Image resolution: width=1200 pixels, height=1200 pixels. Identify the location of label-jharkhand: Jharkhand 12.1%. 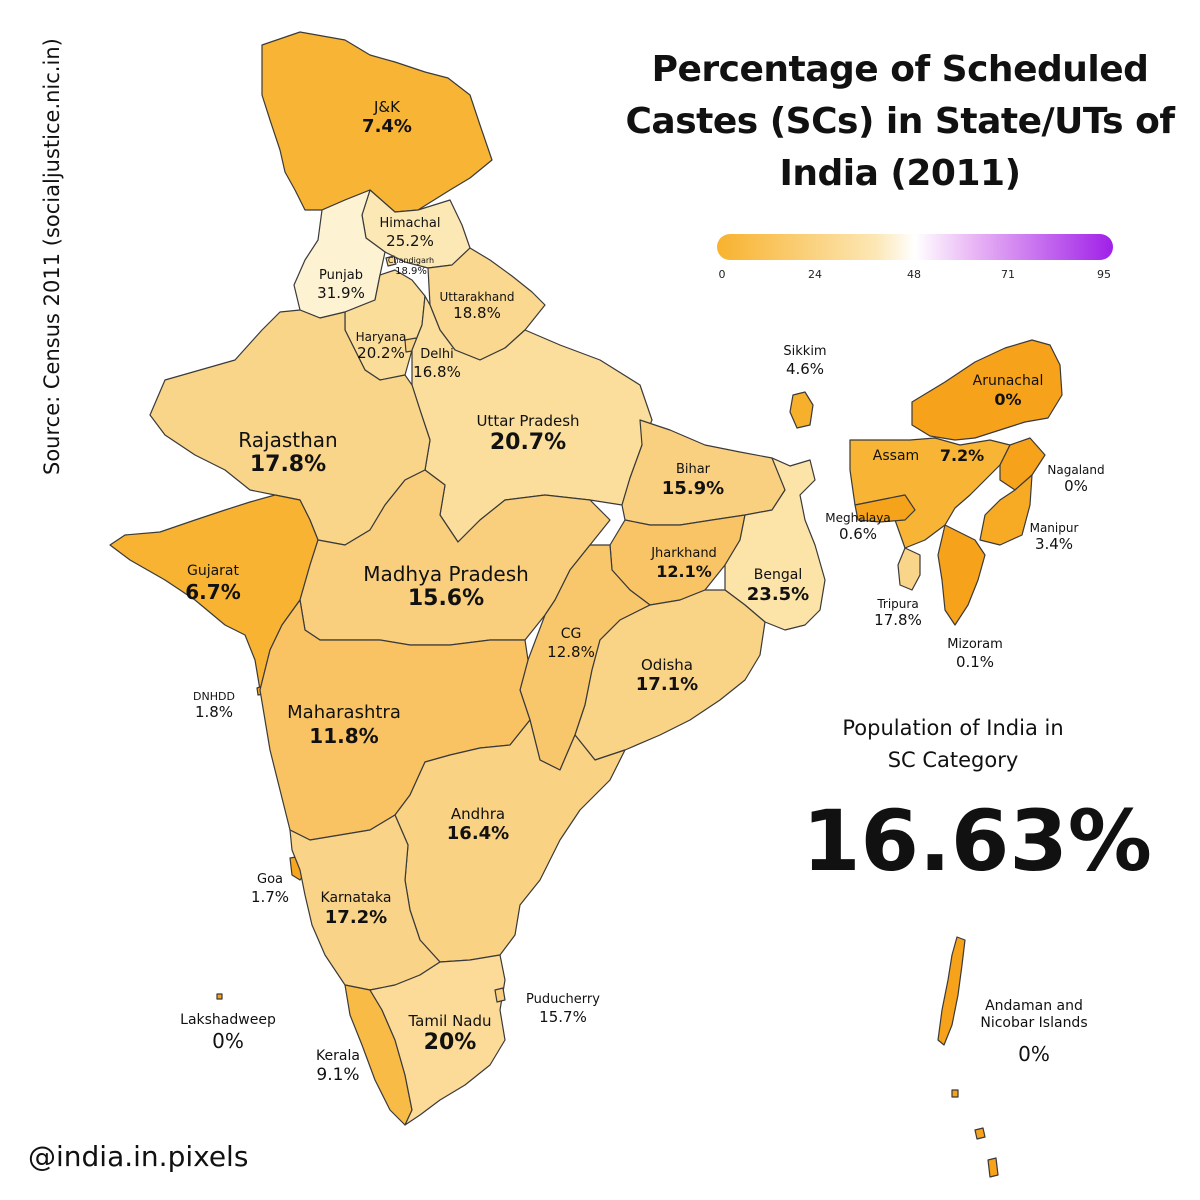
(684, 563).